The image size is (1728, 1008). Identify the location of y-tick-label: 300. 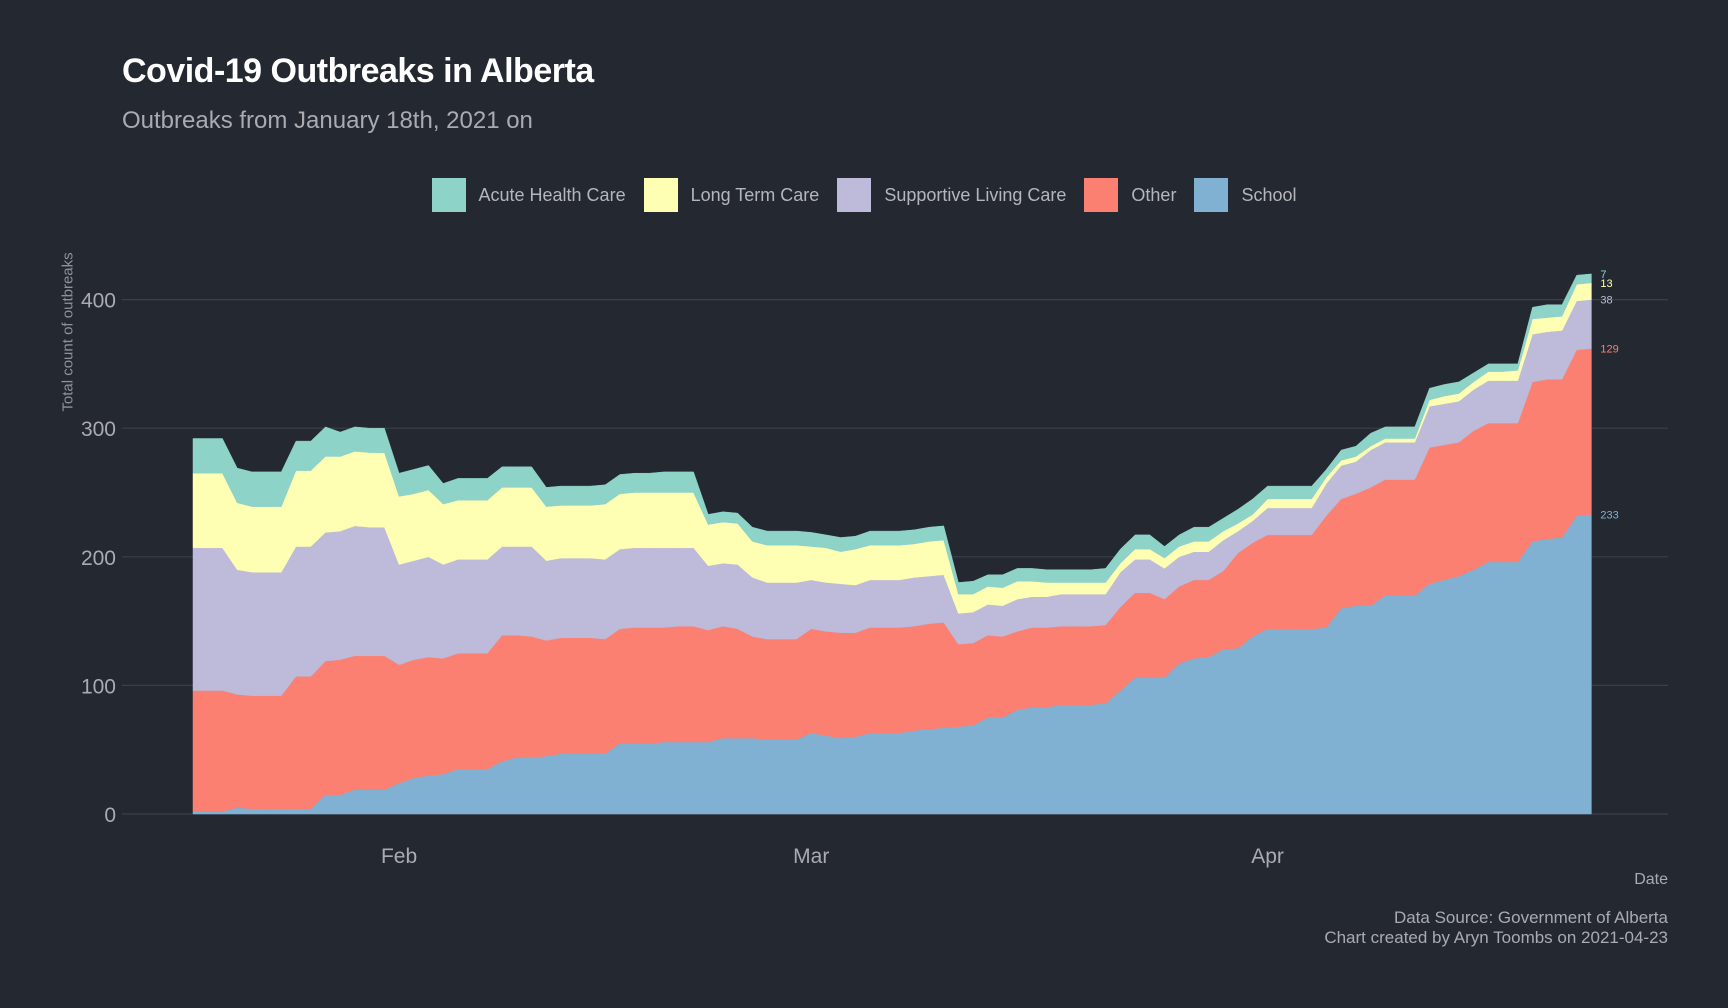
(98, 429).